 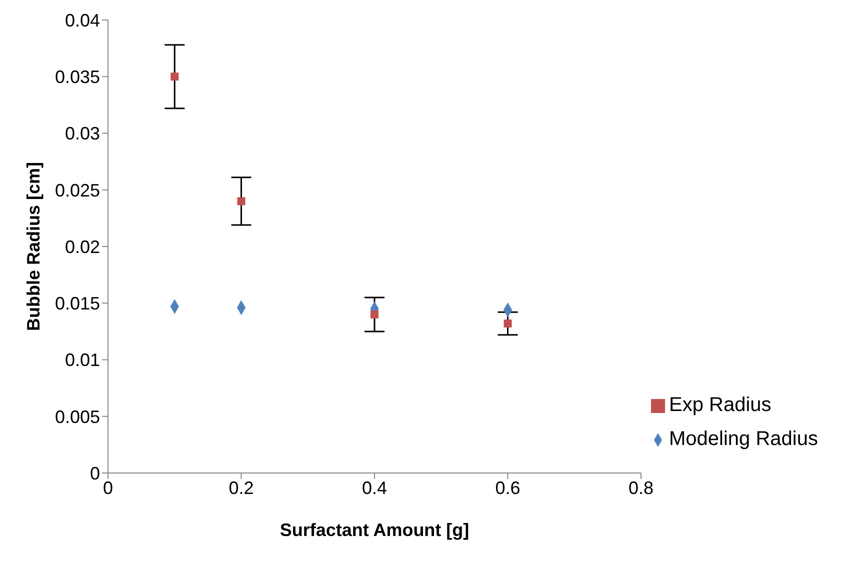 I want to click on x-axis-title: Surfactant Amount [g], so click(x=375, y=530).